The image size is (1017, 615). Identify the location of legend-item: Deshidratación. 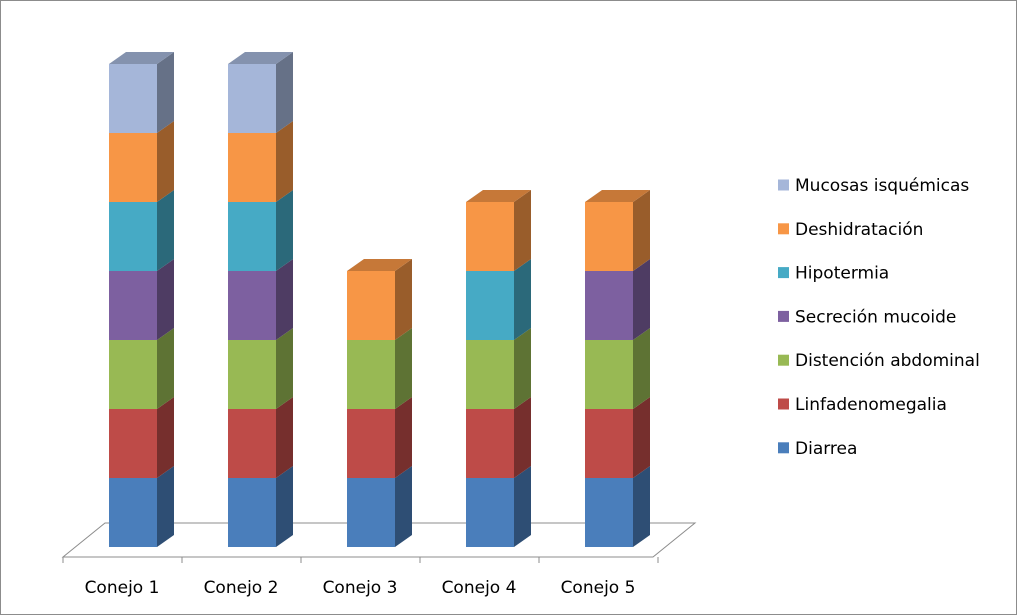
(850, 230).